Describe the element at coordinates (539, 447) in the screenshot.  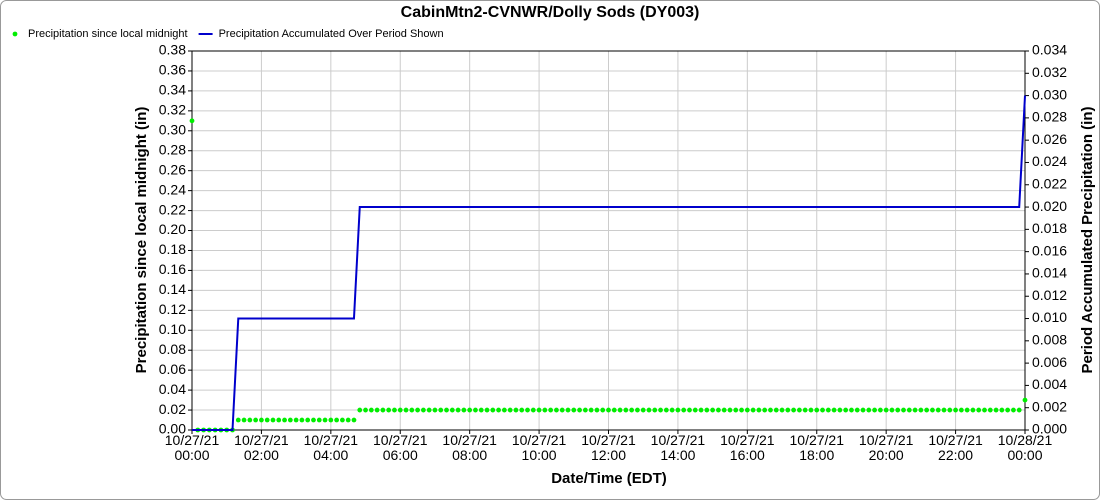
I see `x-tick-label: 10/27/21 10:00` at that location.